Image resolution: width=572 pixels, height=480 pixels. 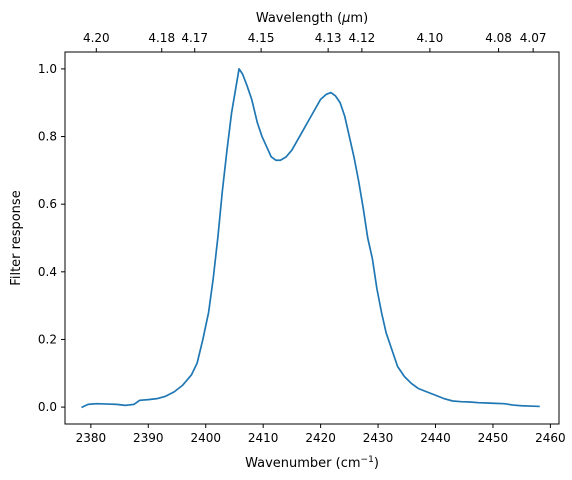 I want to click on y-tick-label: 0.6, so click(x=47, y=204).